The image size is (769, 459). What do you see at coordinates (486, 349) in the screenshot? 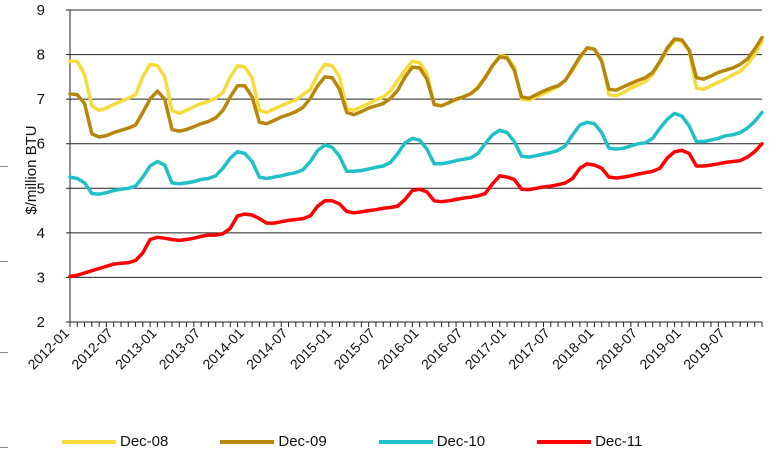
I see `x-tick-label: 2017-01` at bounding box center [486, 349].